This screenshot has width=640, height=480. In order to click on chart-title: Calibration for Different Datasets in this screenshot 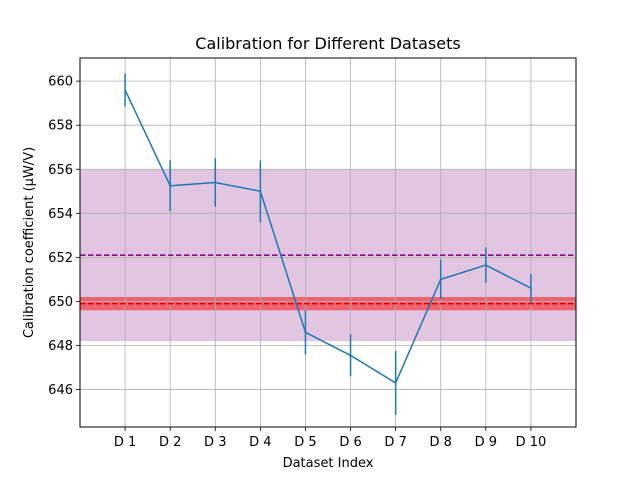, I will do `click(327, 43)`.